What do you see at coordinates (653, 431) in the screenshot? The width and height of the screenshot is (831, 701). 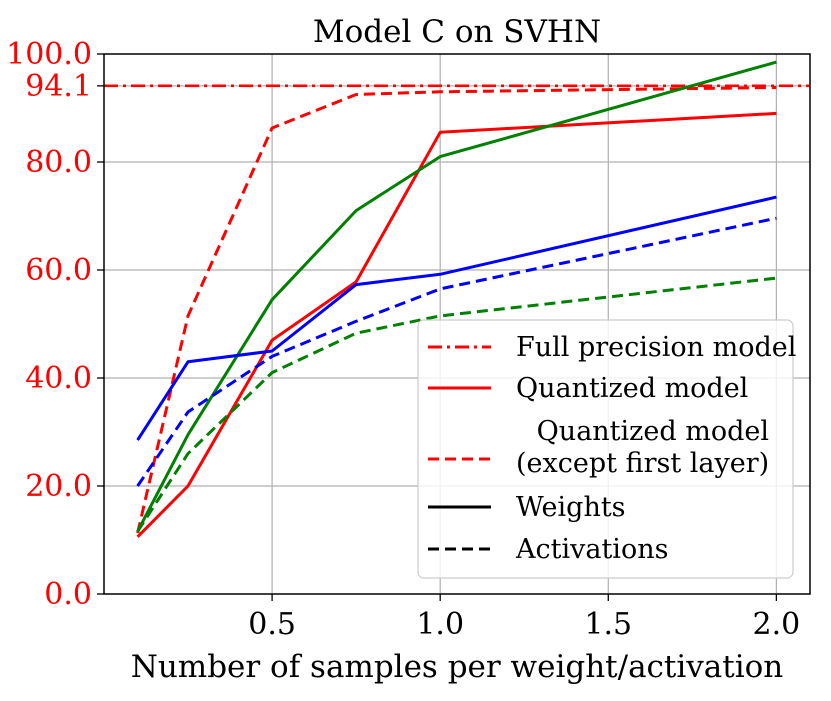 I see `legend-label-quantized-except-first-line1: Quantized model` at bounding box center [653, 431].